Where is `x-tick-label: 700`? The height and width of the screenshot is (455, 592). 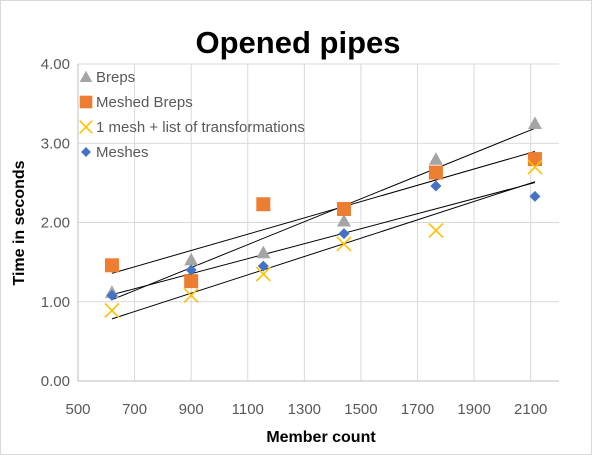
x-tick-label: 700 is located at coordinates (134, 409).